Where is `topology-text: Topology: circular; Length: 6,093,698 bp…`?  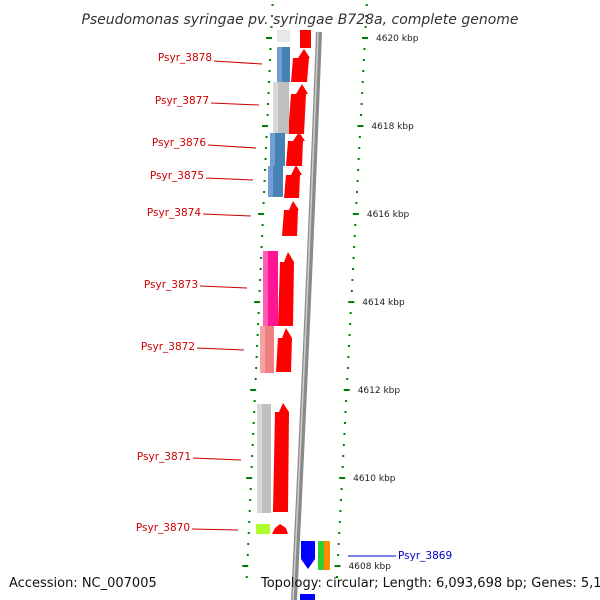
topology-text: Topology: circular; Length: 6,093,698 bp… is located at coordinates (430, 583).